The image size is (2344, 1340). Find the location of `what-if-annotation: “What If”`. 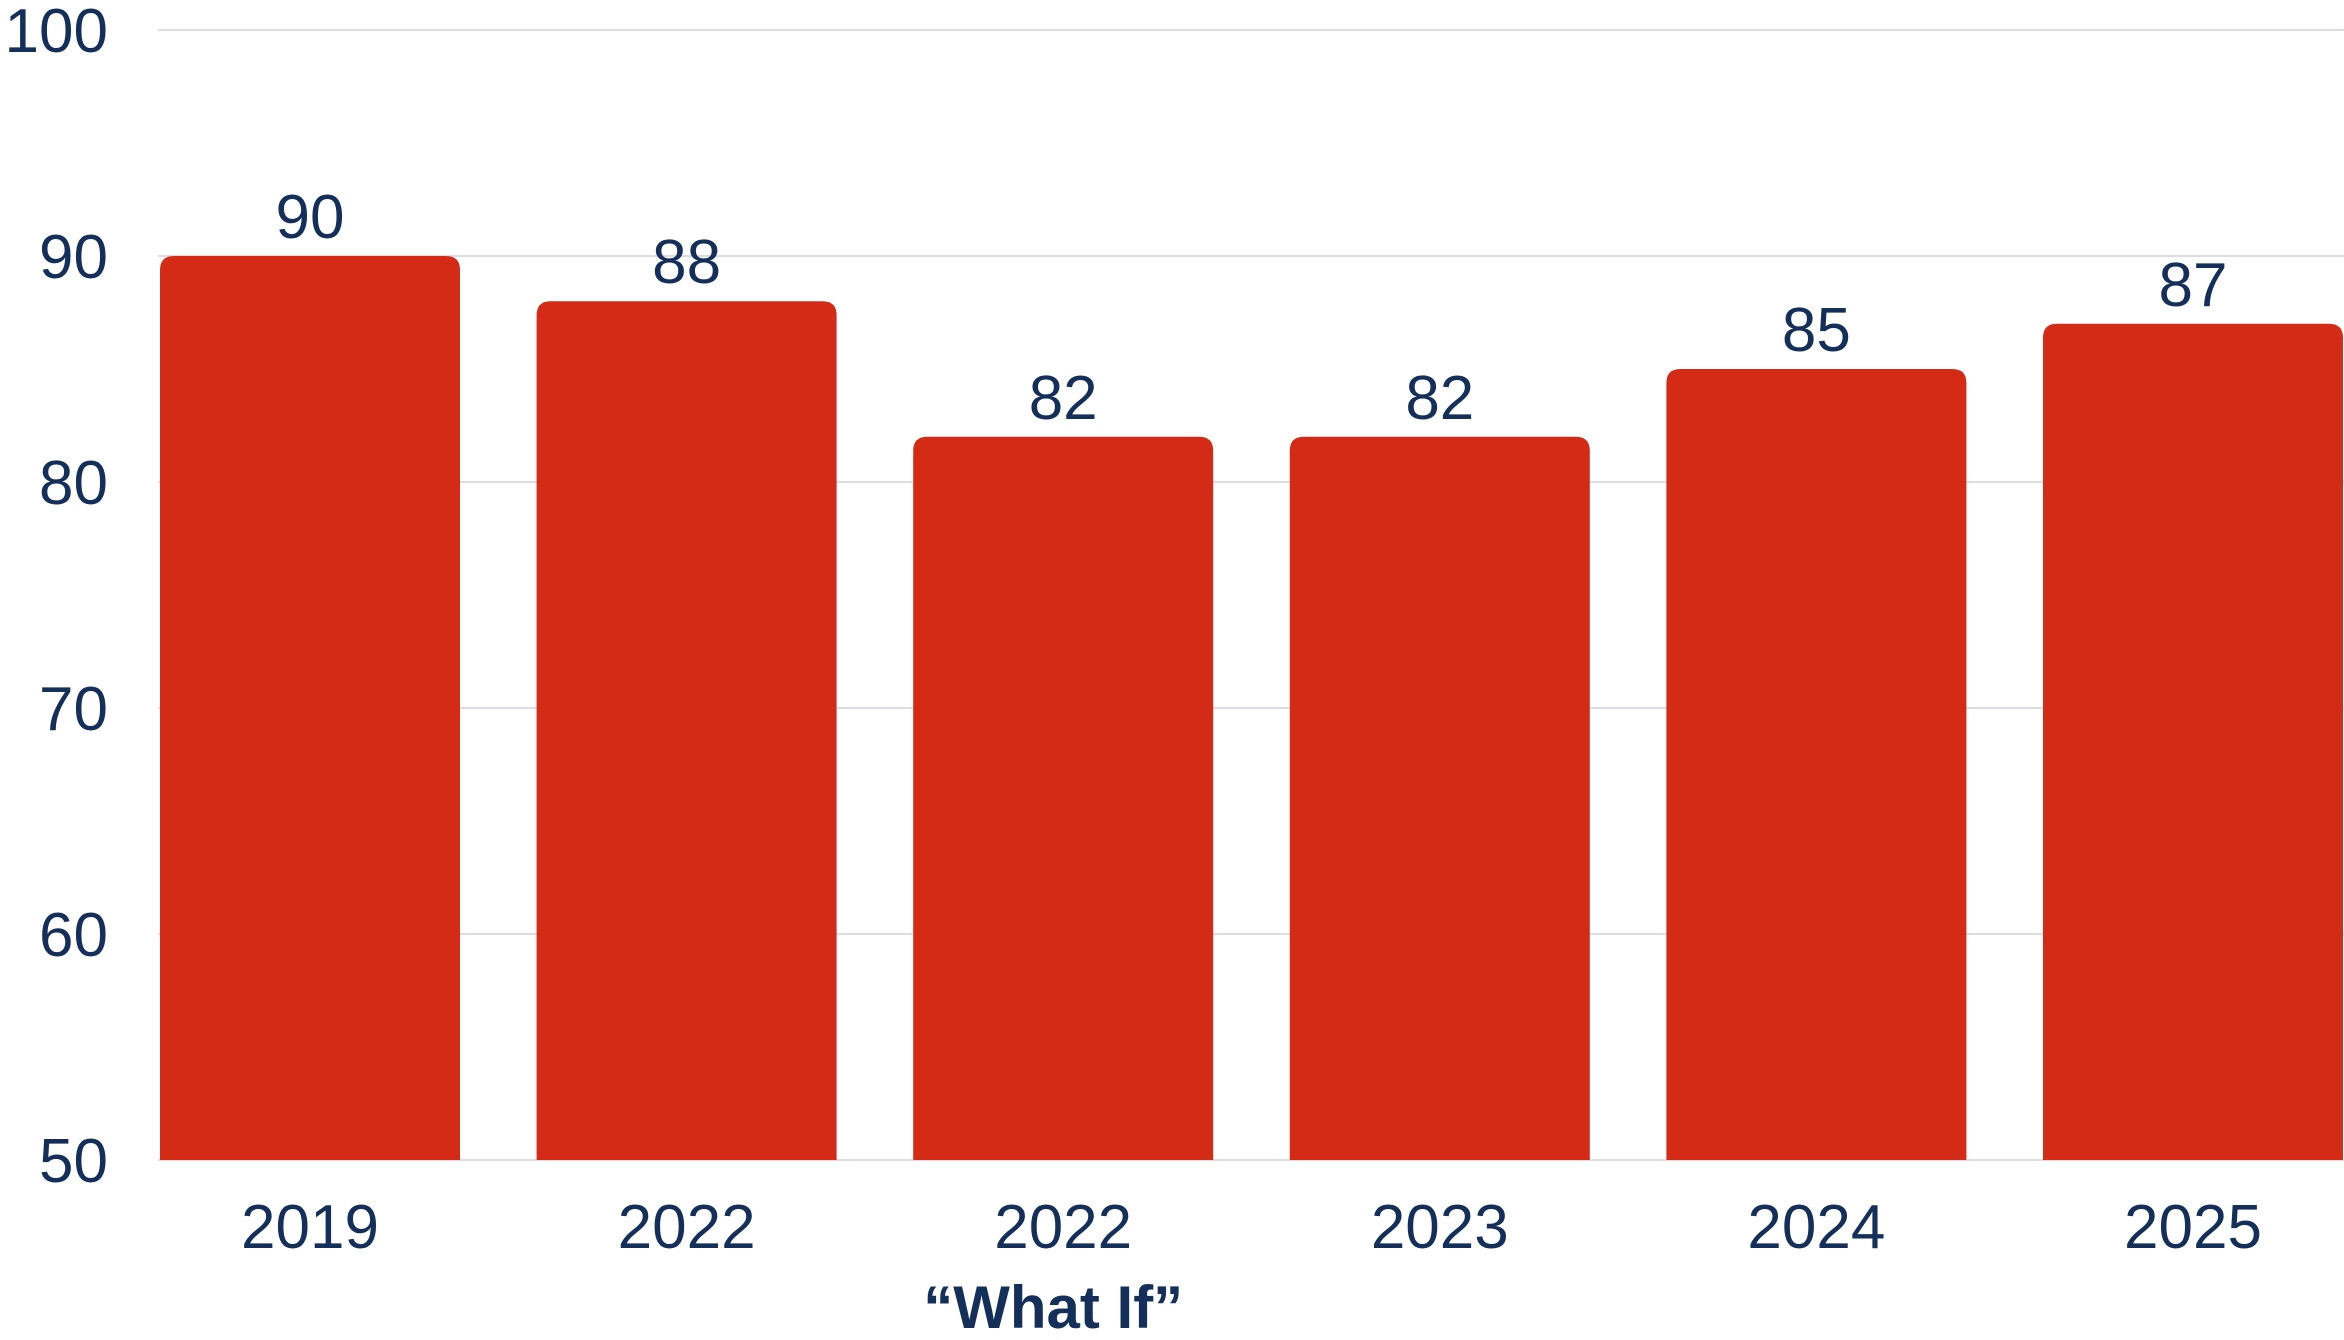

what-if-annotation: “What If” is located at coordinates (1053, 1307).